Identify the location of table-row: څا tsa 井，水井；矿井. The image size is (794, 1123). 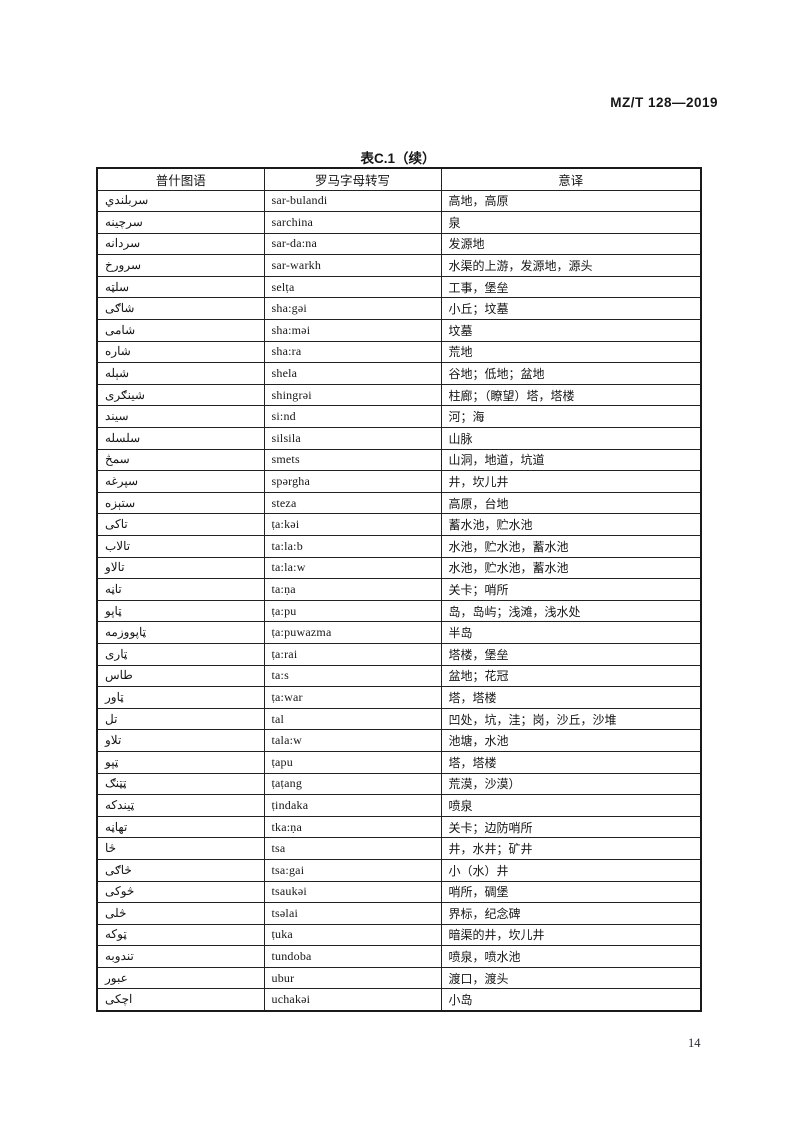
(399, 848).